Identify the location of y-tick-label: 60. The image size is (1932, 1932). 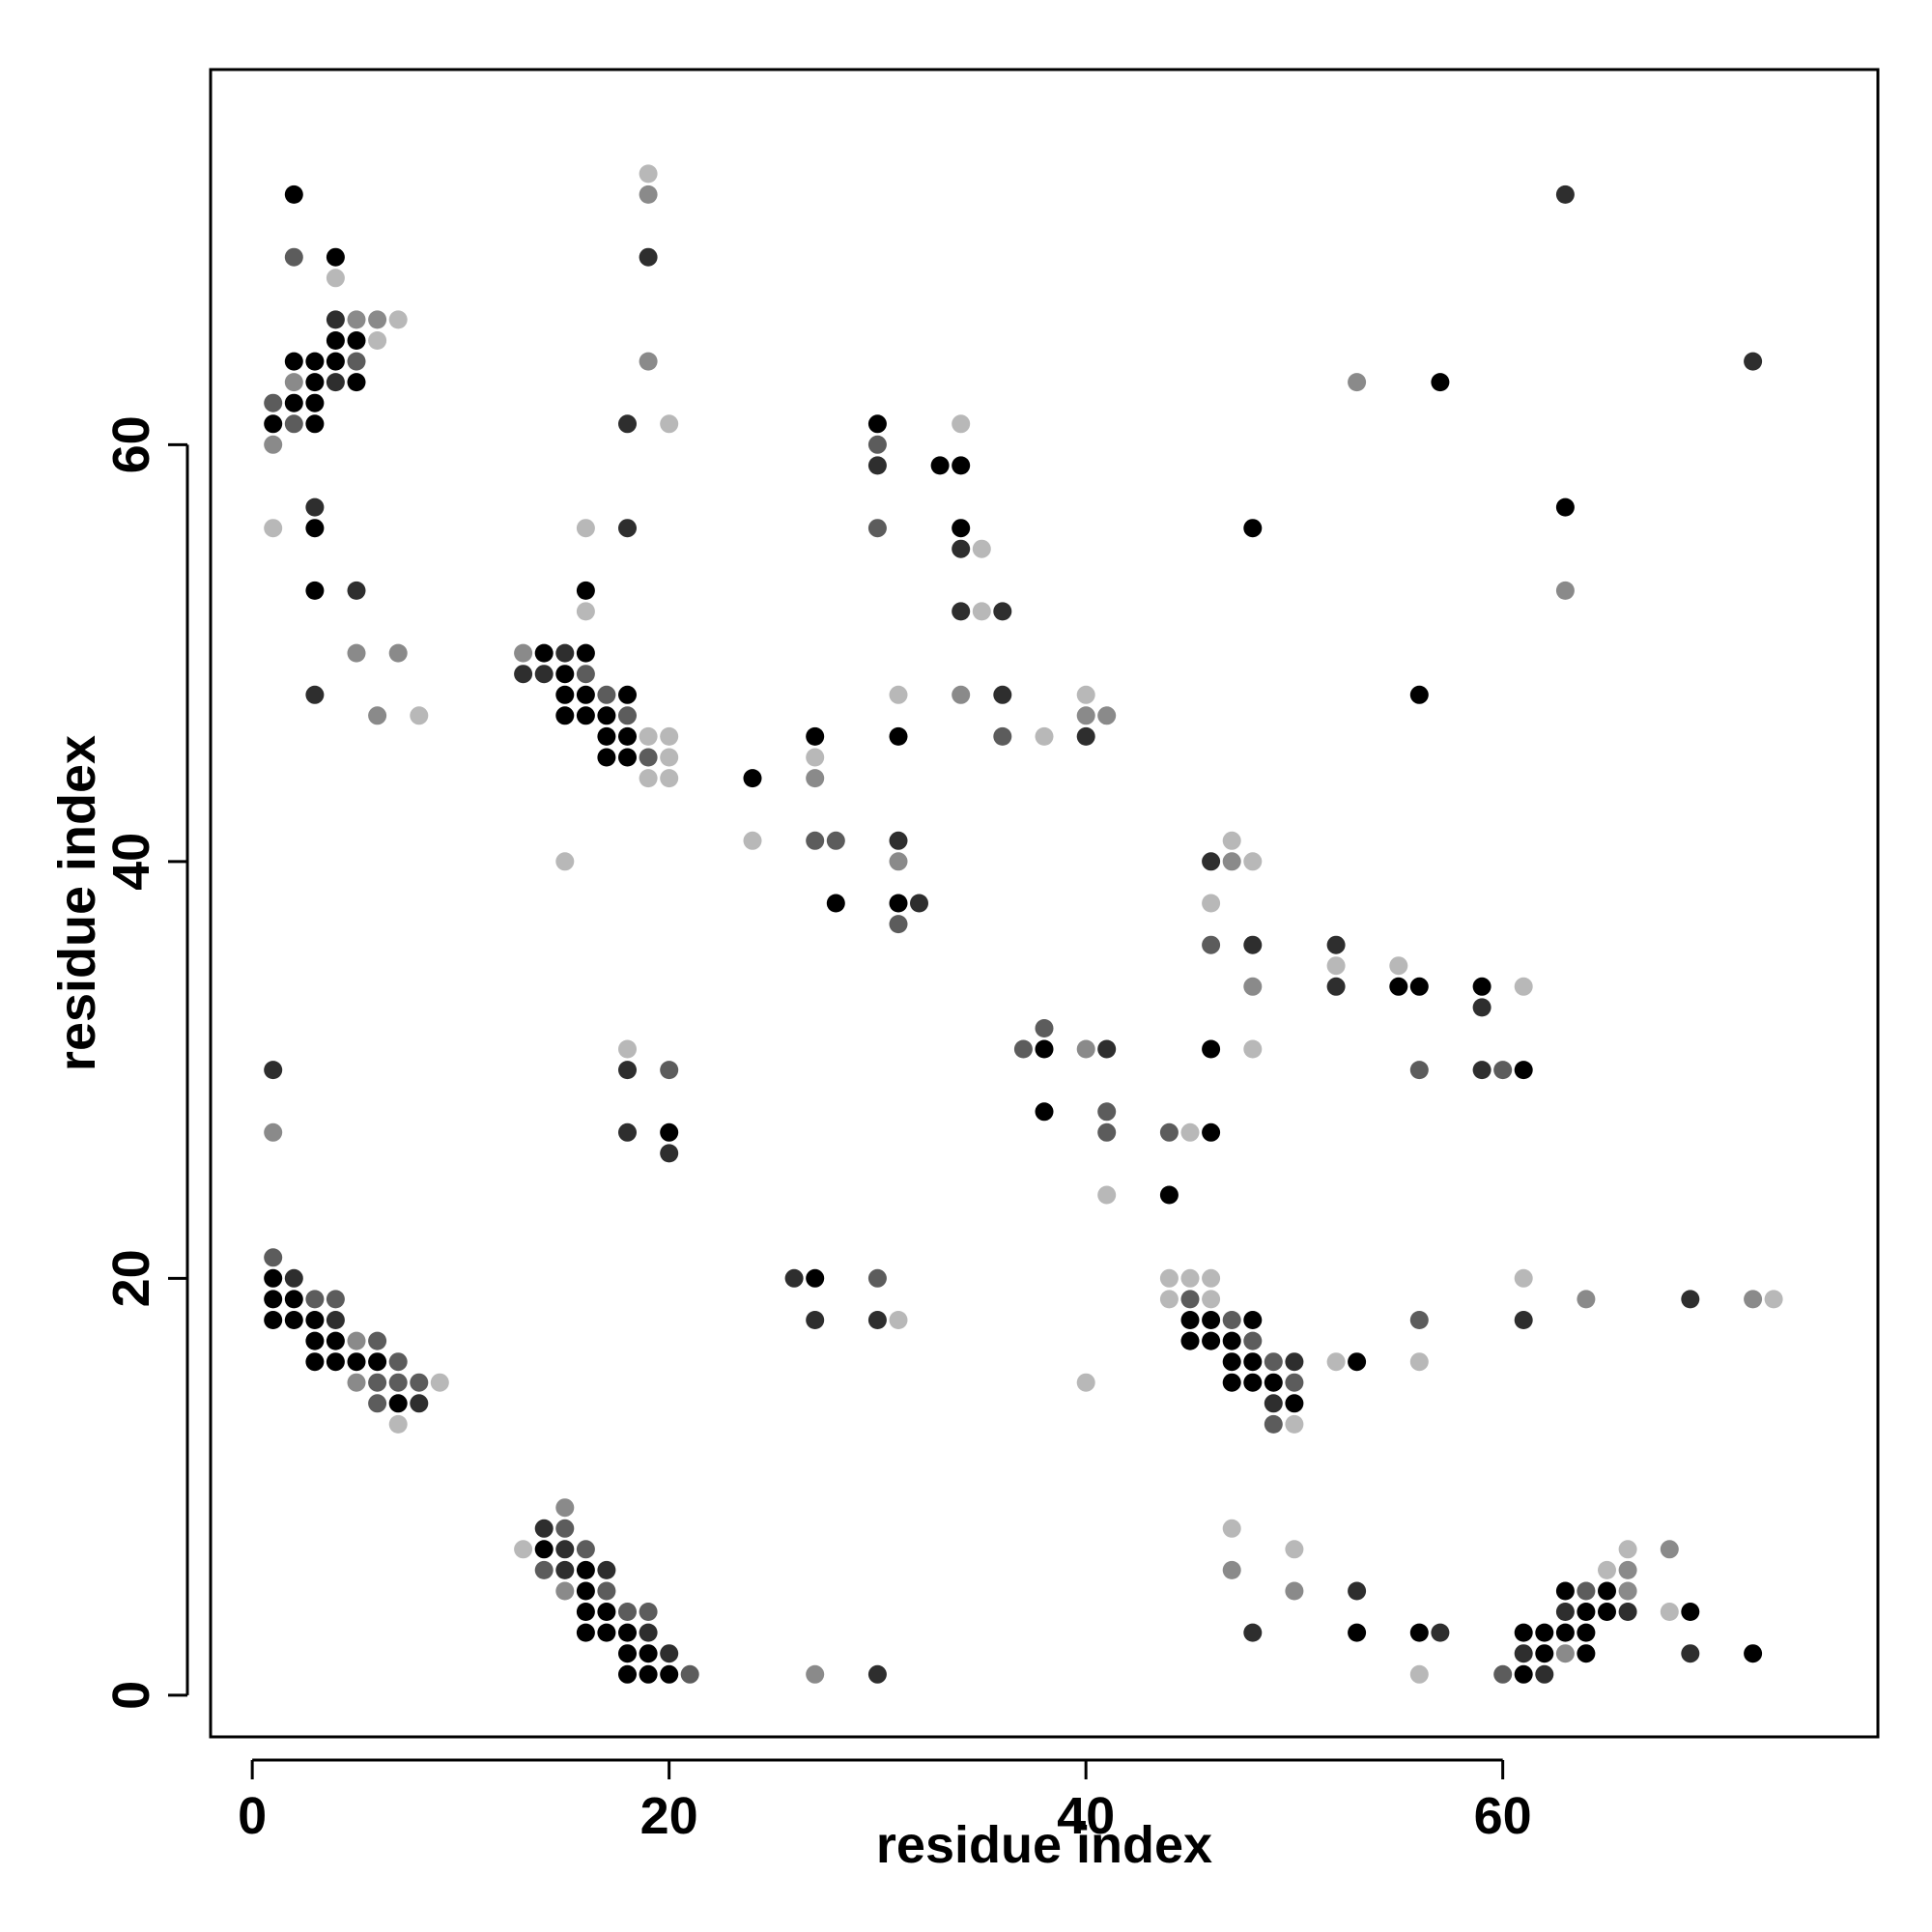
(131, 444).